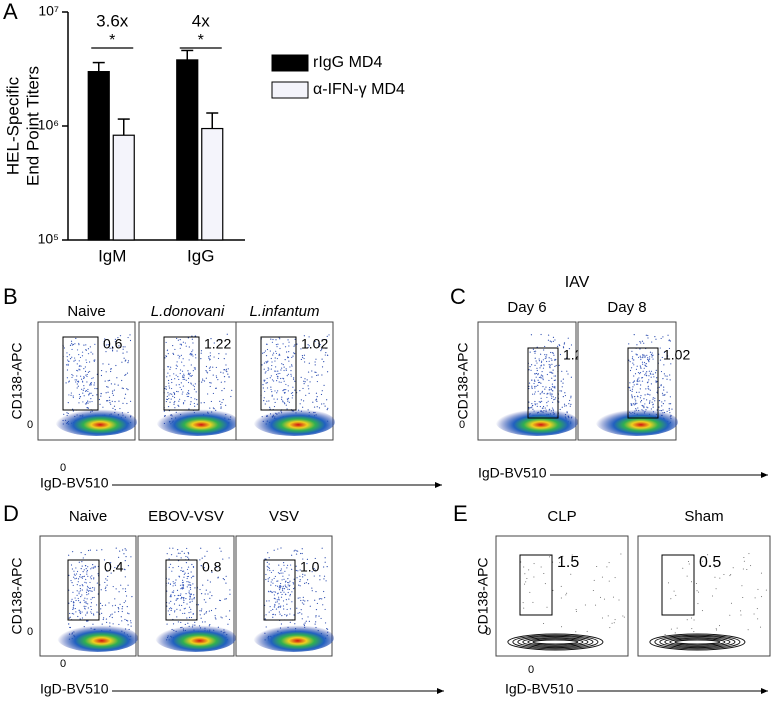 Image resolution: width=773 pixels, height=704 pixels. What do you see at coordinates (48, 11) in the screenshot?
I see `y-tick-label: 10⁷` at bounding box center [48, 11].